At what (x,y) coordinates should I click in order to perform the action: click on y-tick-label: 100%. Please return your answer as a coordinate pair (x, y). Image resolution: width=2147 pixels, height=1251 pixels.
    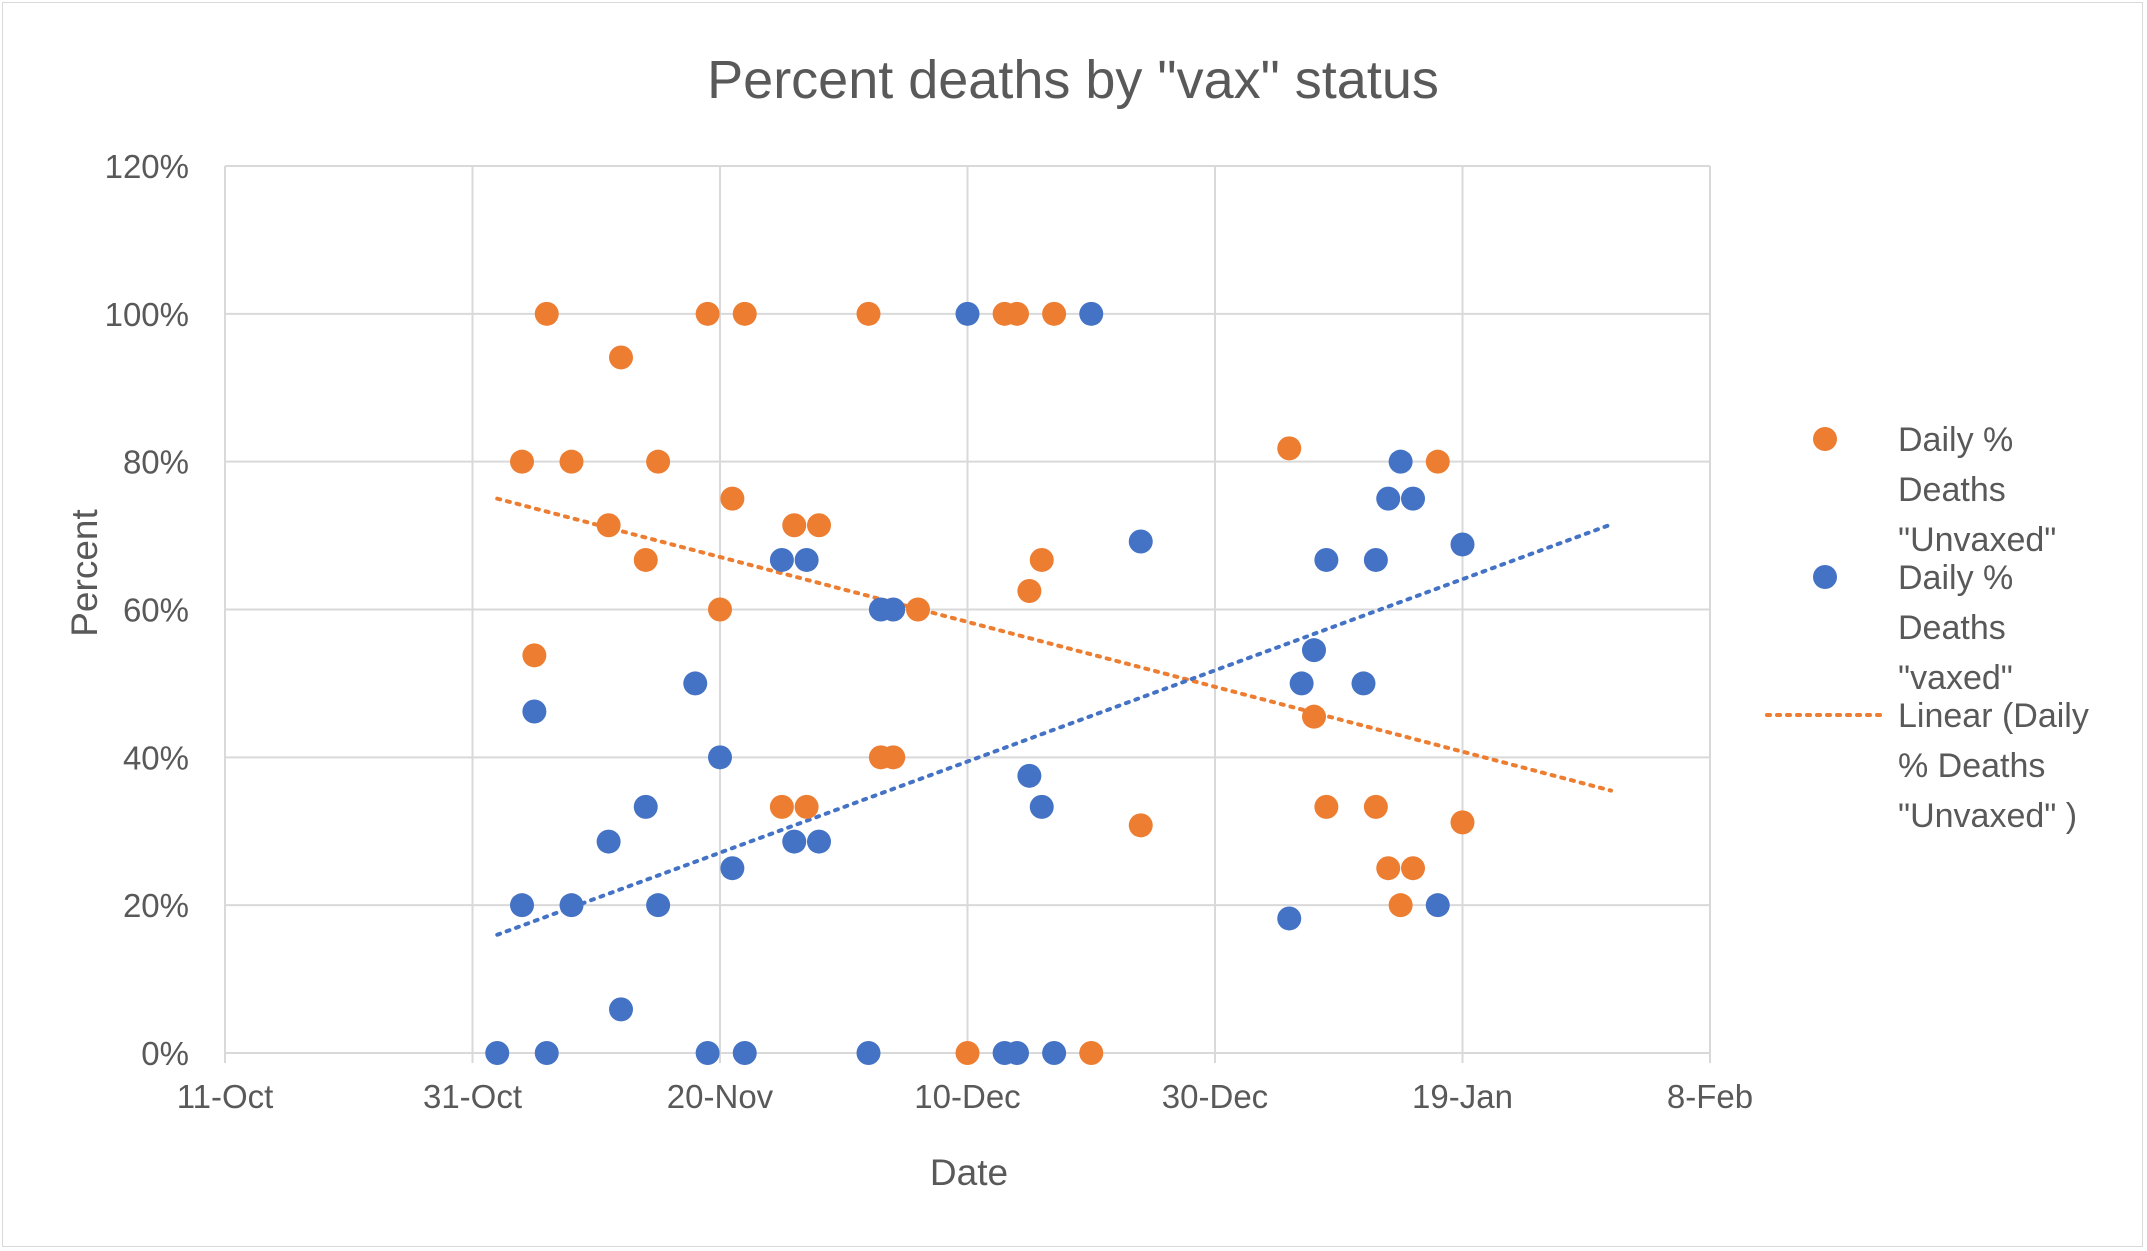
    Looking at the image, I should click on (147, 314).